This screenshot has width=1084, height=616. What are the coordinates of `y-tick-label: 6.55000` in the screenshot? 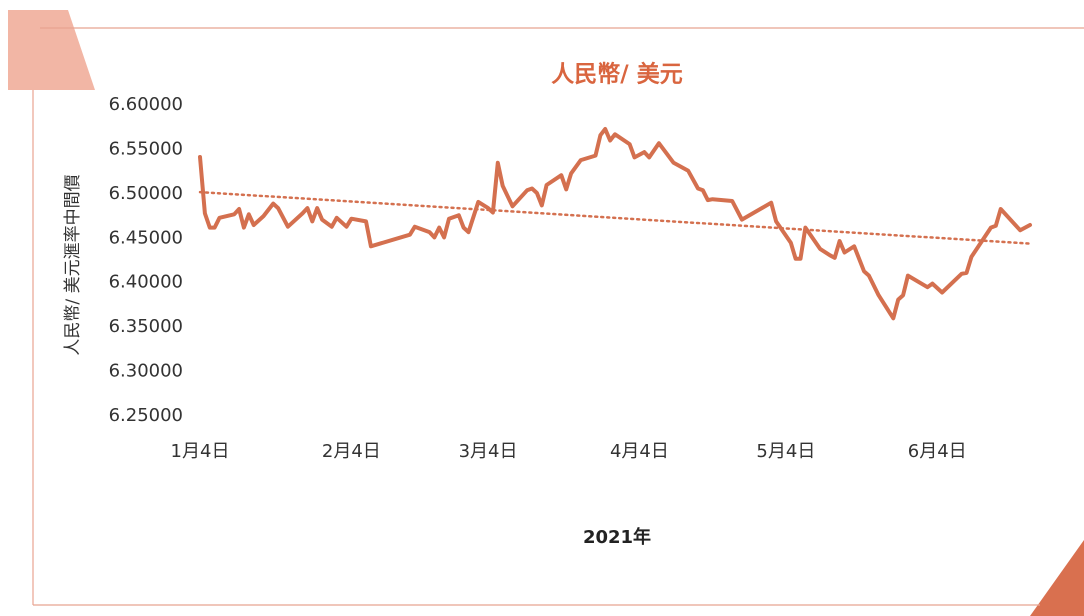 It's located at (146, 148).